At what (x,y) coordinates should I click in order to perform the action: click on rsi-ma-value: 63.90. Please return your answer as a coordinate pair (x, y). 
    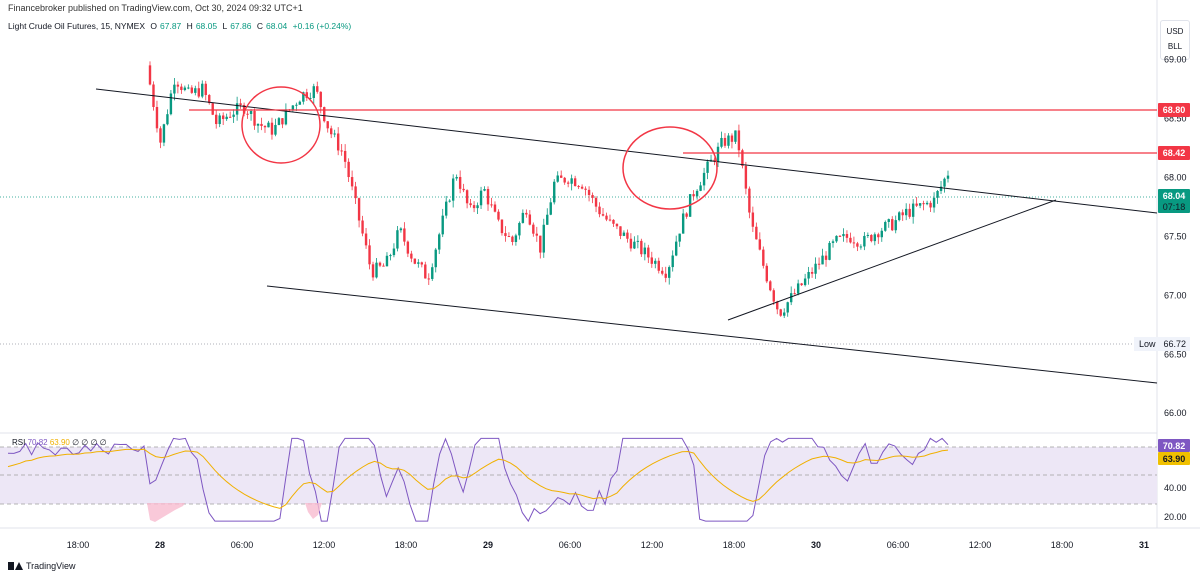
    Looking at the image, I should click on (59, 442).